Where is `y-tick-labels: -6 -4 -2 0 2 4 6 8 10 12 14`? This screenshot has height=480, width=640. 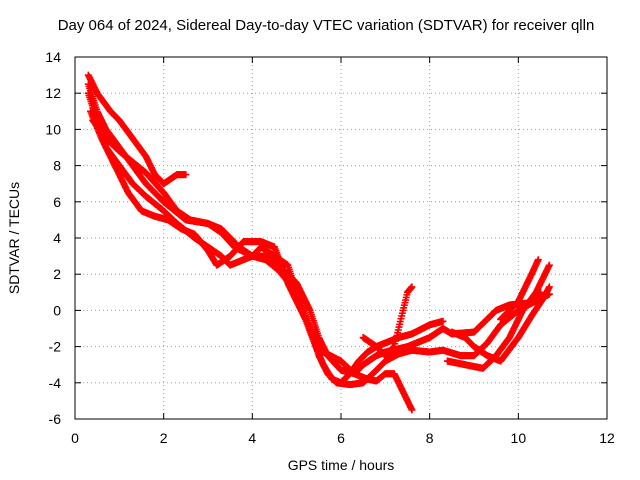
y-tick-labels: -6 -4 -2 0 2 4 6 8 10 12 14 is located at coordinates (53, 238).